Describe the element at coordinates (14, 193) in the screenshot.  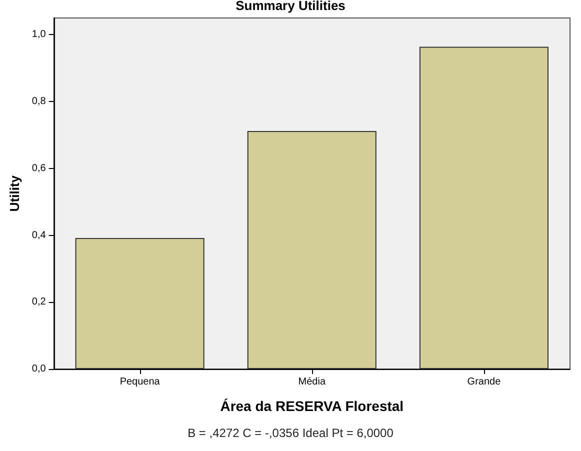
I see `y-axis-title: Utility` at that location.